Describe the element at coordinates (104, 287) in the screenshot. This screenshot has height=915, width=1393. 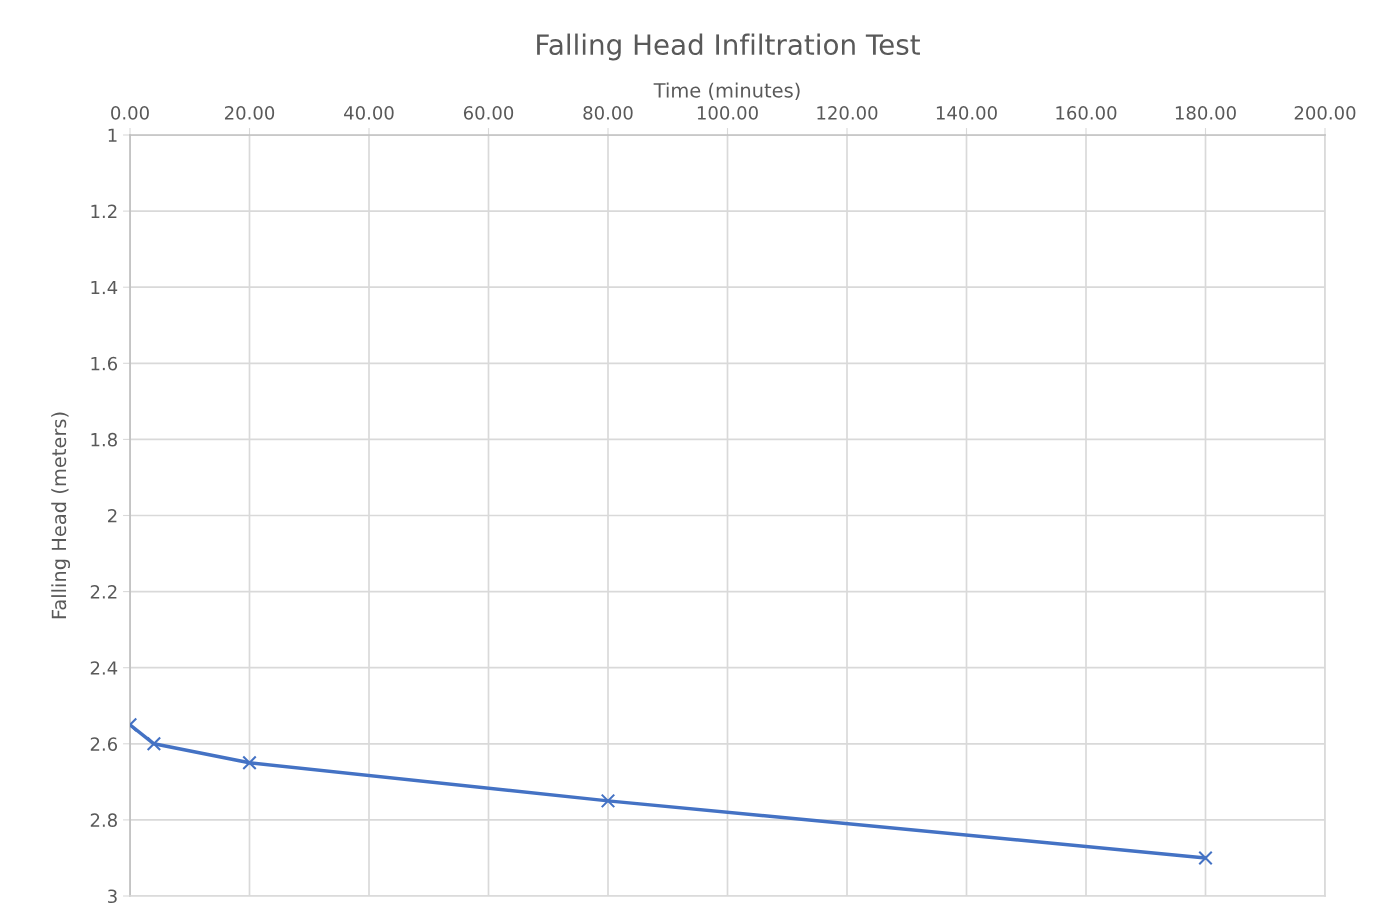
I see `y-tick-label: 1.4` at that location.